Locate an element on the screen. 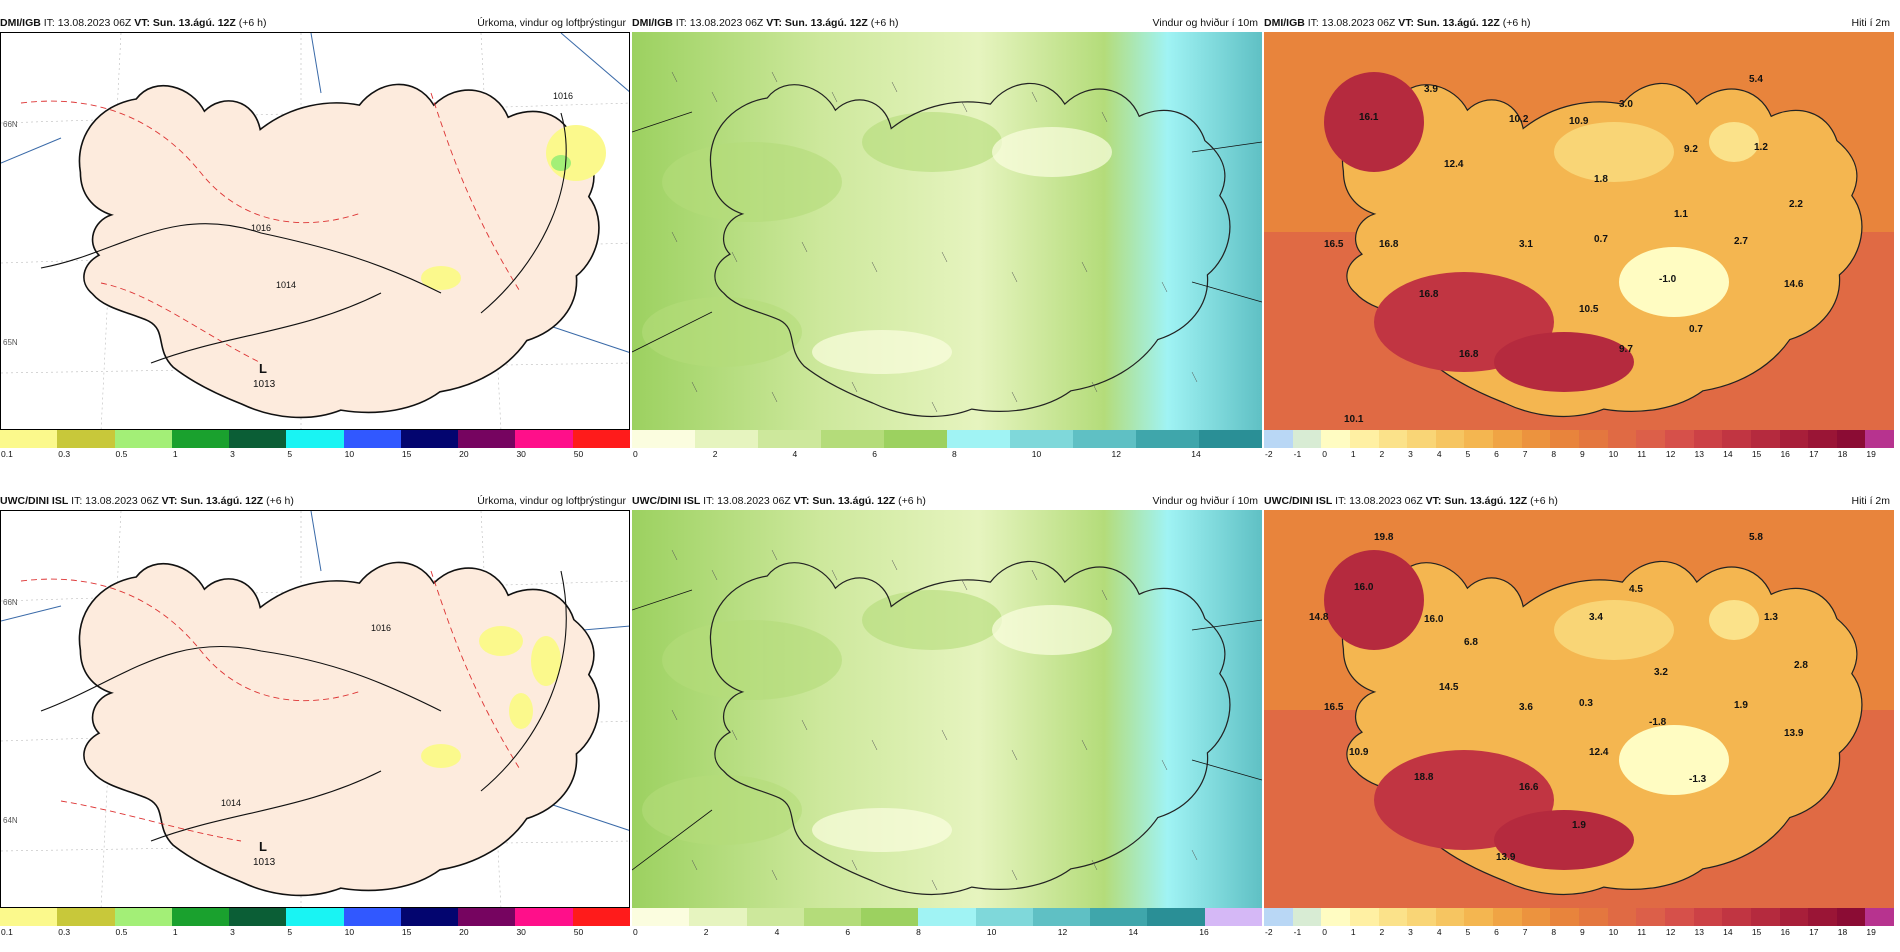 The width and height of the screenshot is (1900, 952). temp-value: 3.1 is located at coordinates (1526, 244).